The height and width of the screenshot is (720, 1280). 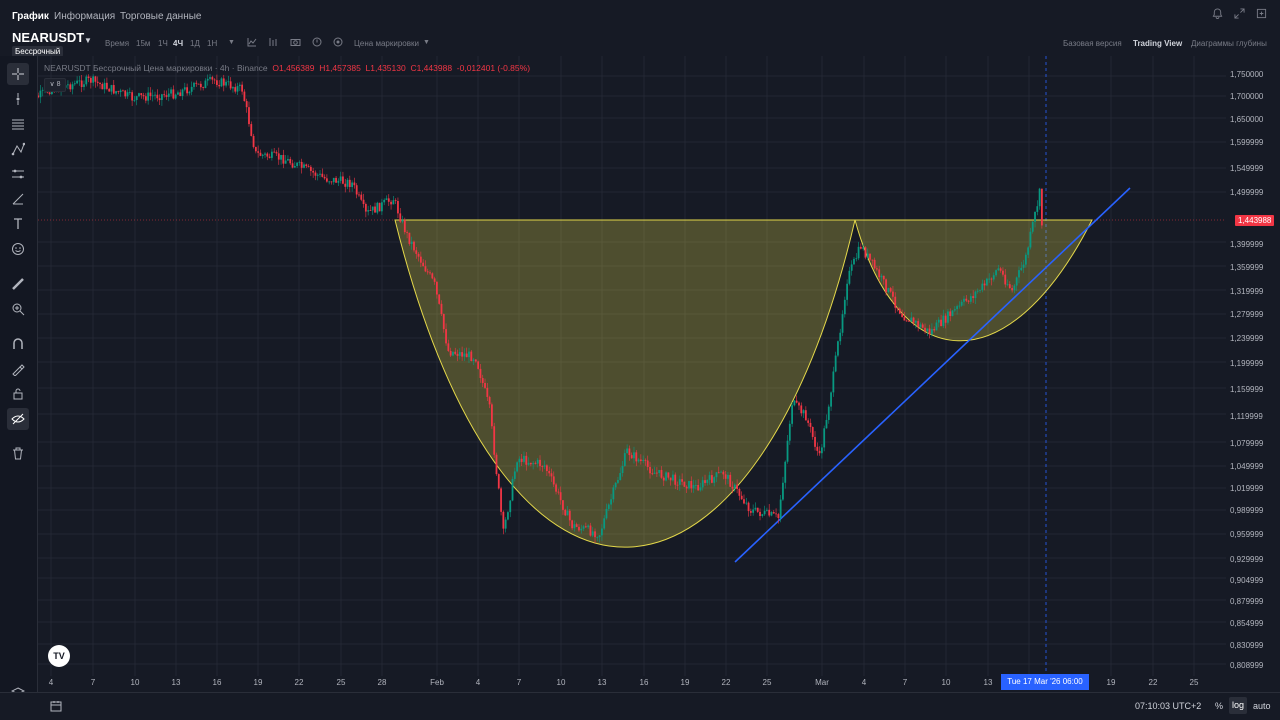 I want to click on ruler-icon, so click(x=18, y=284).